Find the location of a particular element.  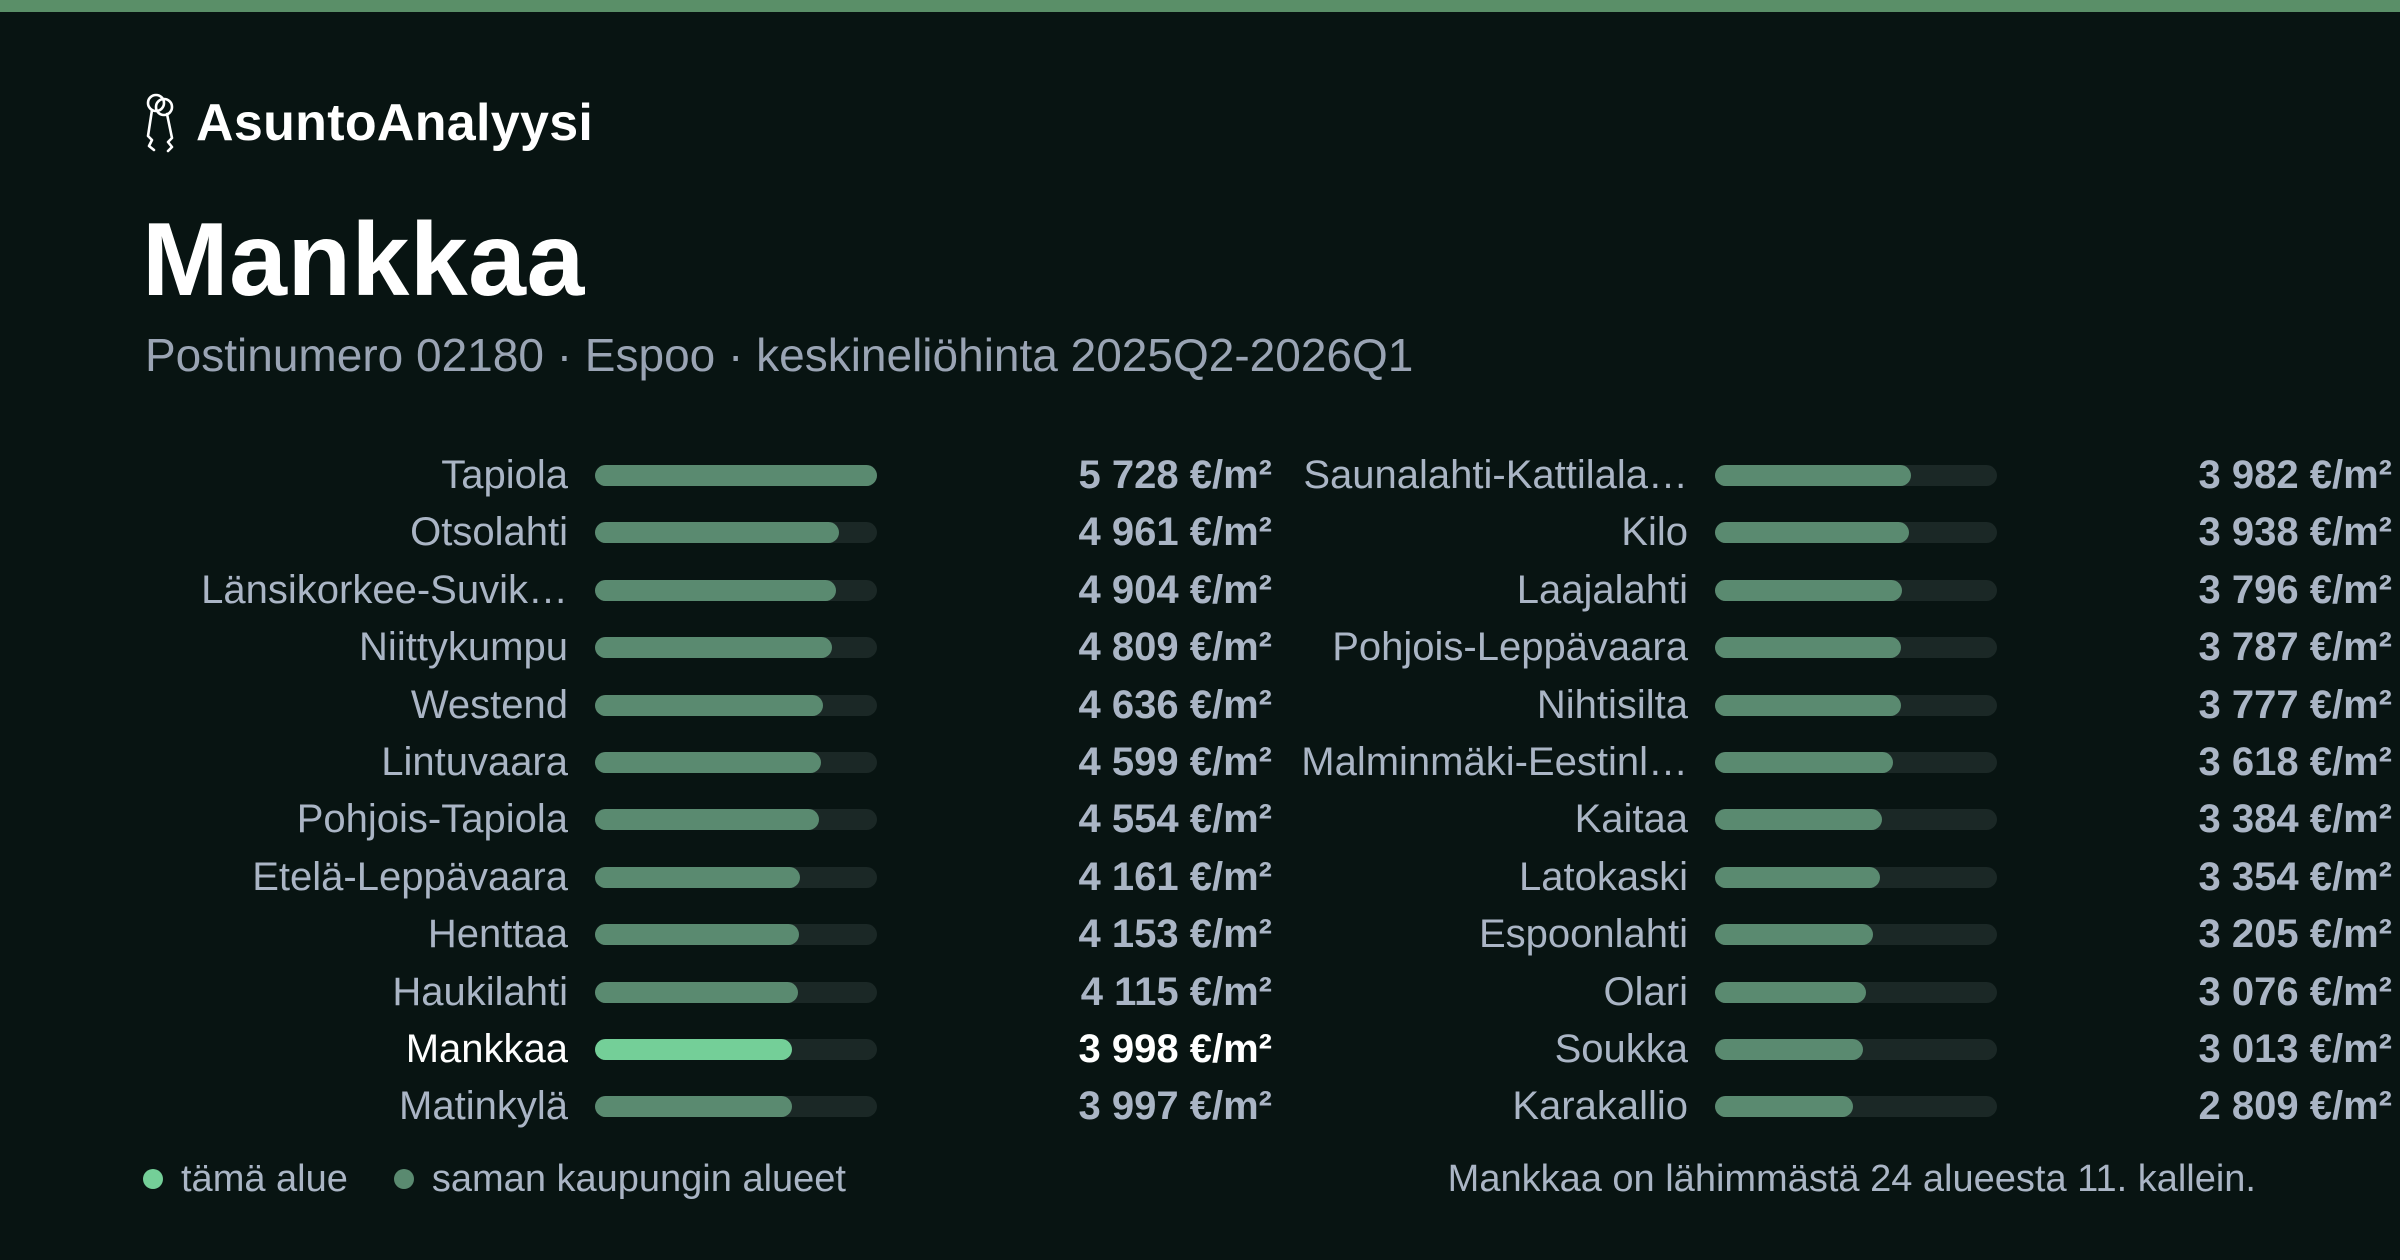

bar-label: Lintuvaara is located at coordinates (474, 761).